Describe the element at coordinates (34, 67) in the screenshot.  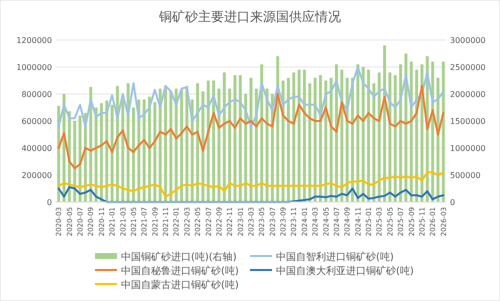
I see `y-tick-label: 1000000` at that location.